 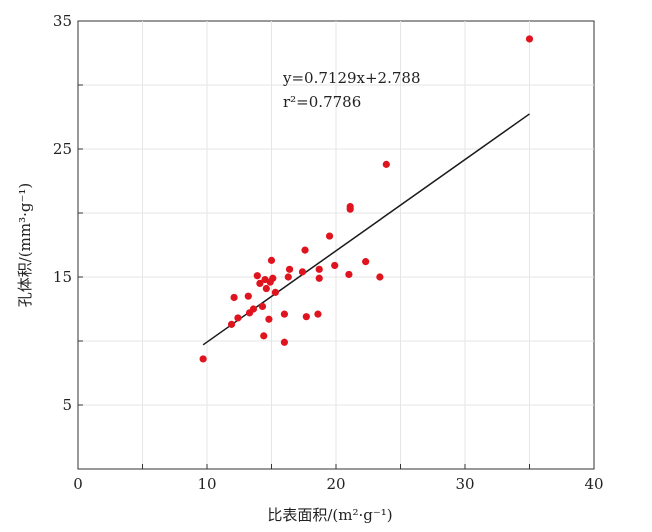 What do you see at coordinates (335, 484) in the screenshot?
I see `x-tick-label: 20` at bounding box center [335, 484].